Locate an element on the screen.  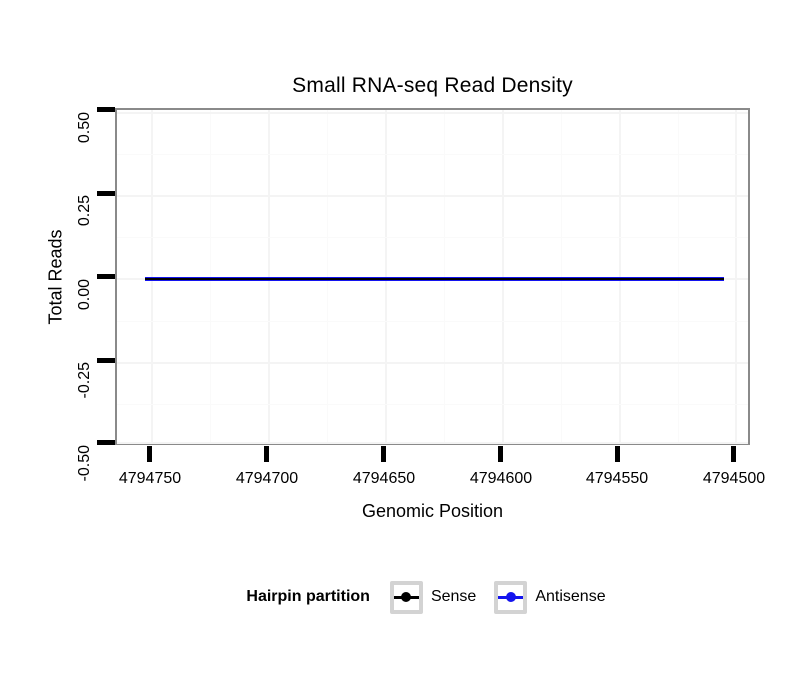
legend-key-sense is located at coordinates (406, 597).